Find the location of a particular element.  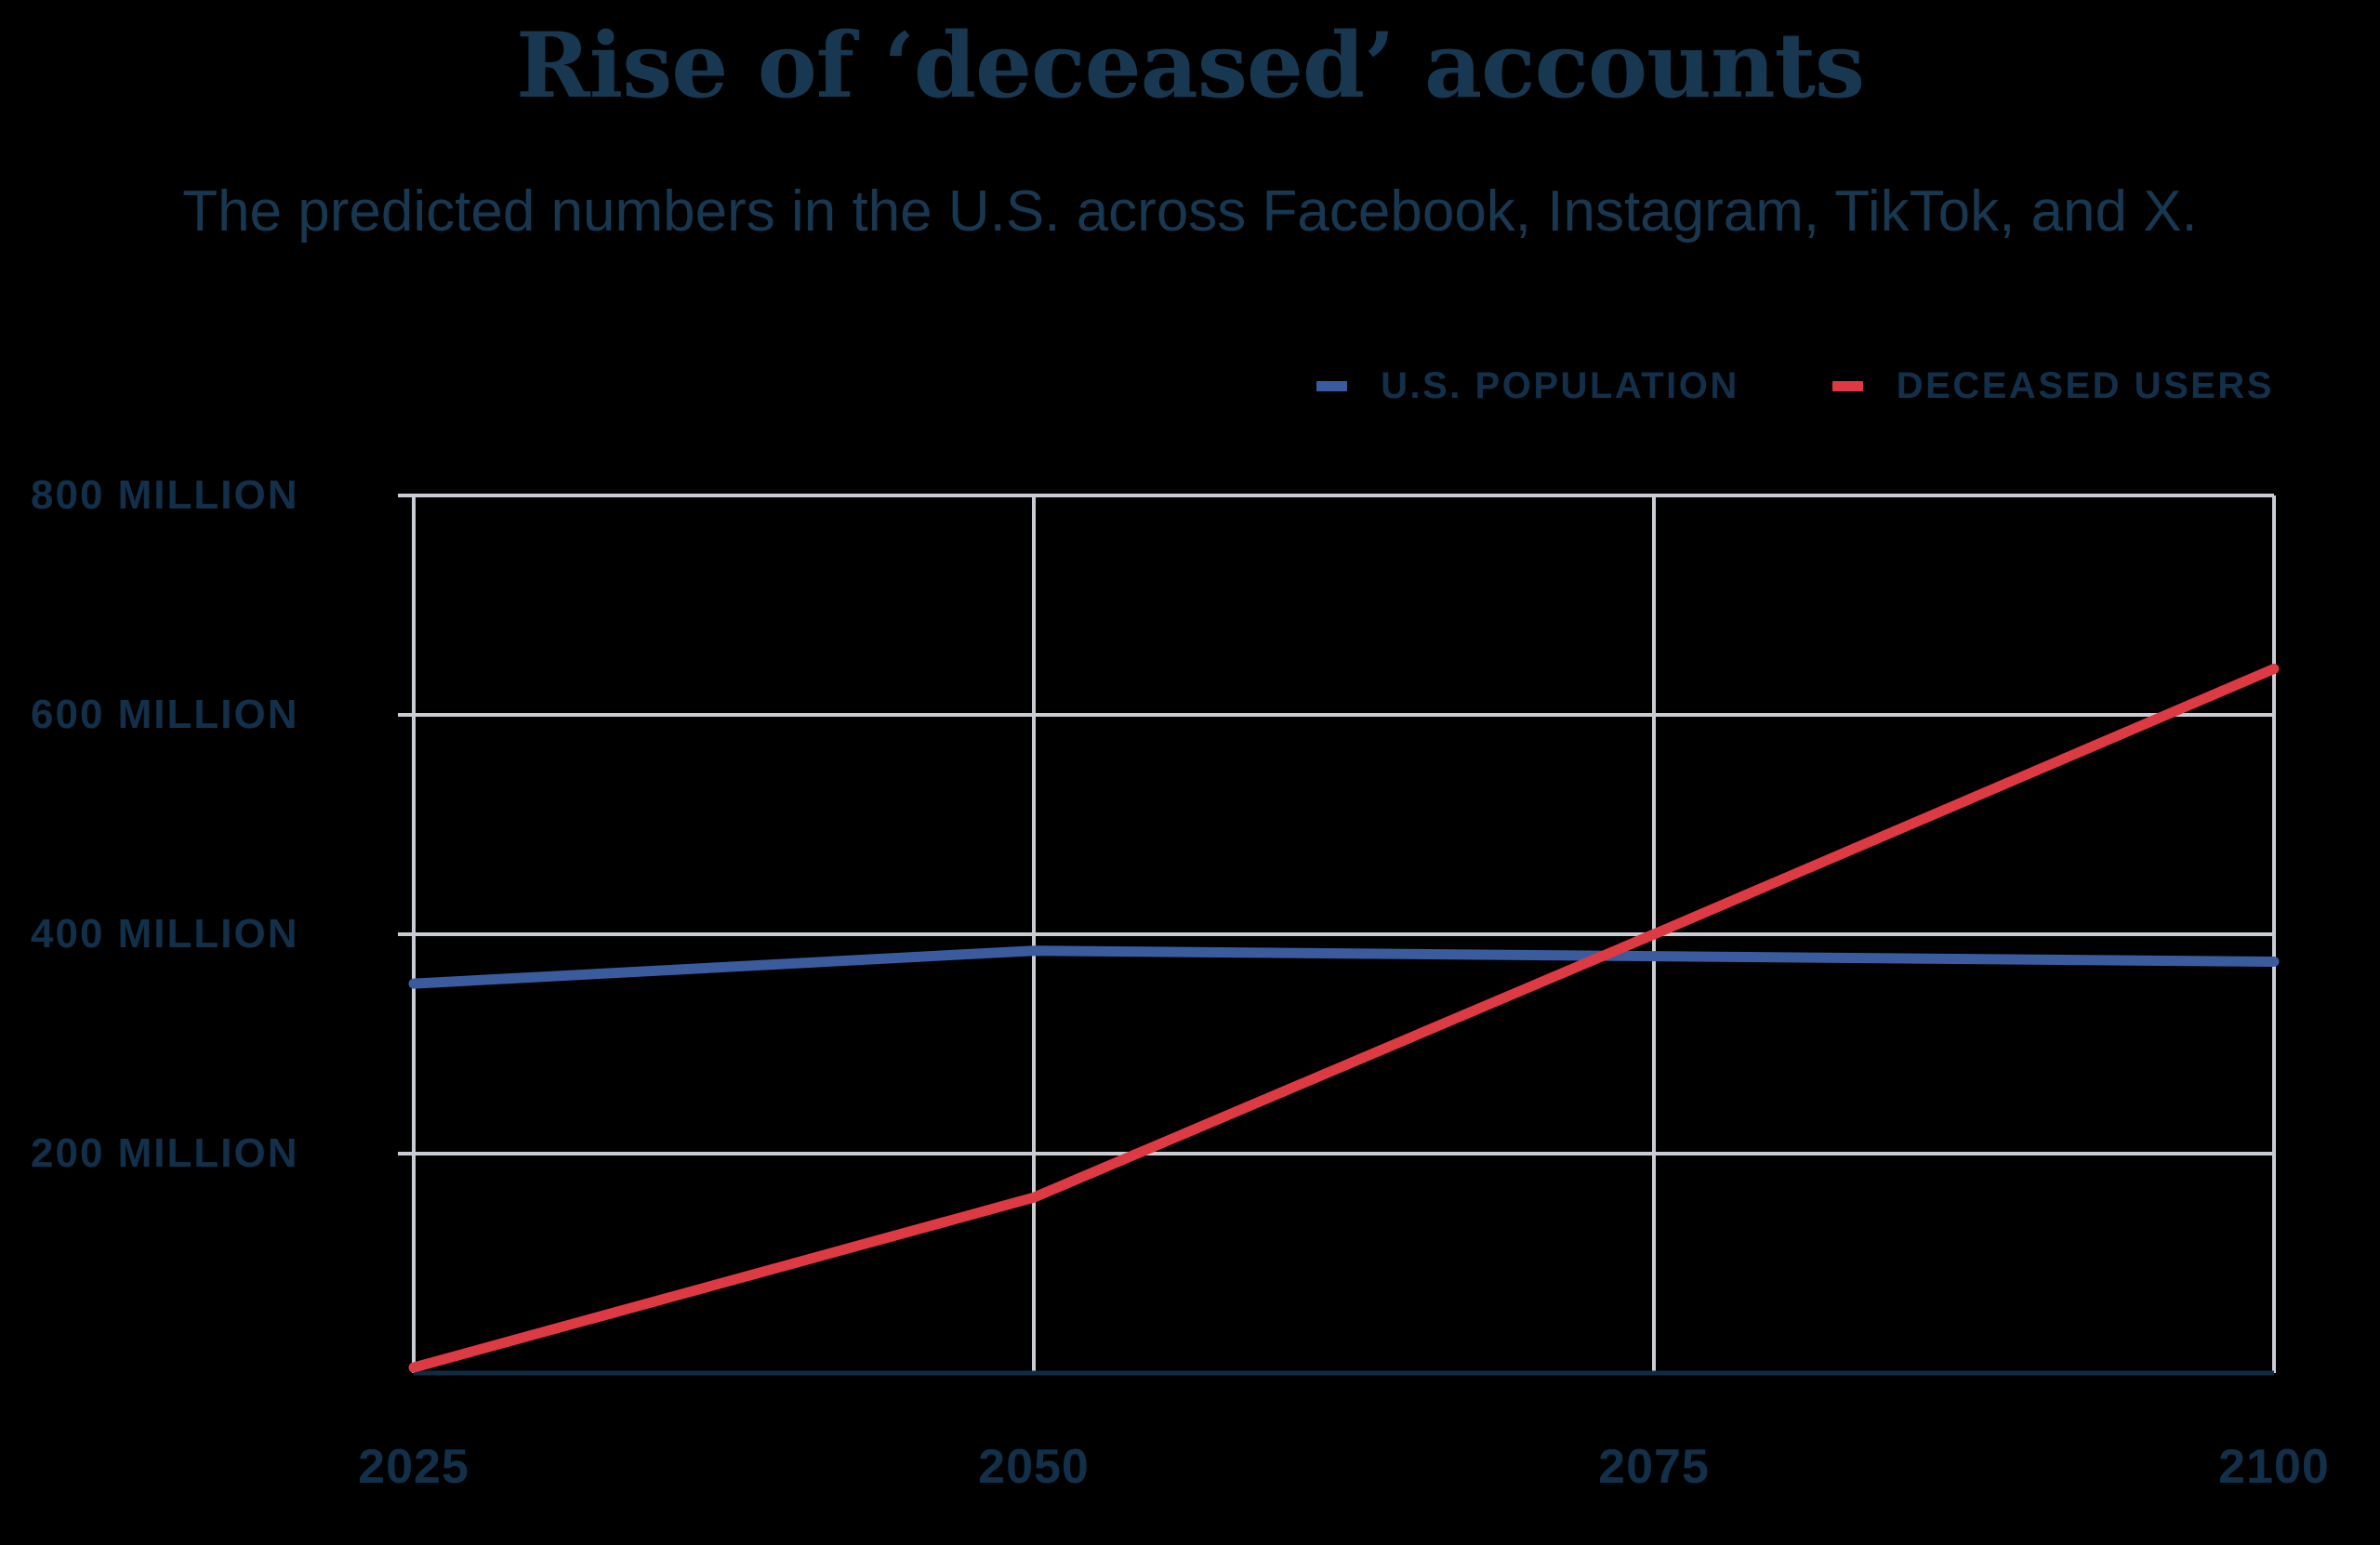

chart-title: Rise of ‘deceased’ accounts is located at coordinates (1190, 66).